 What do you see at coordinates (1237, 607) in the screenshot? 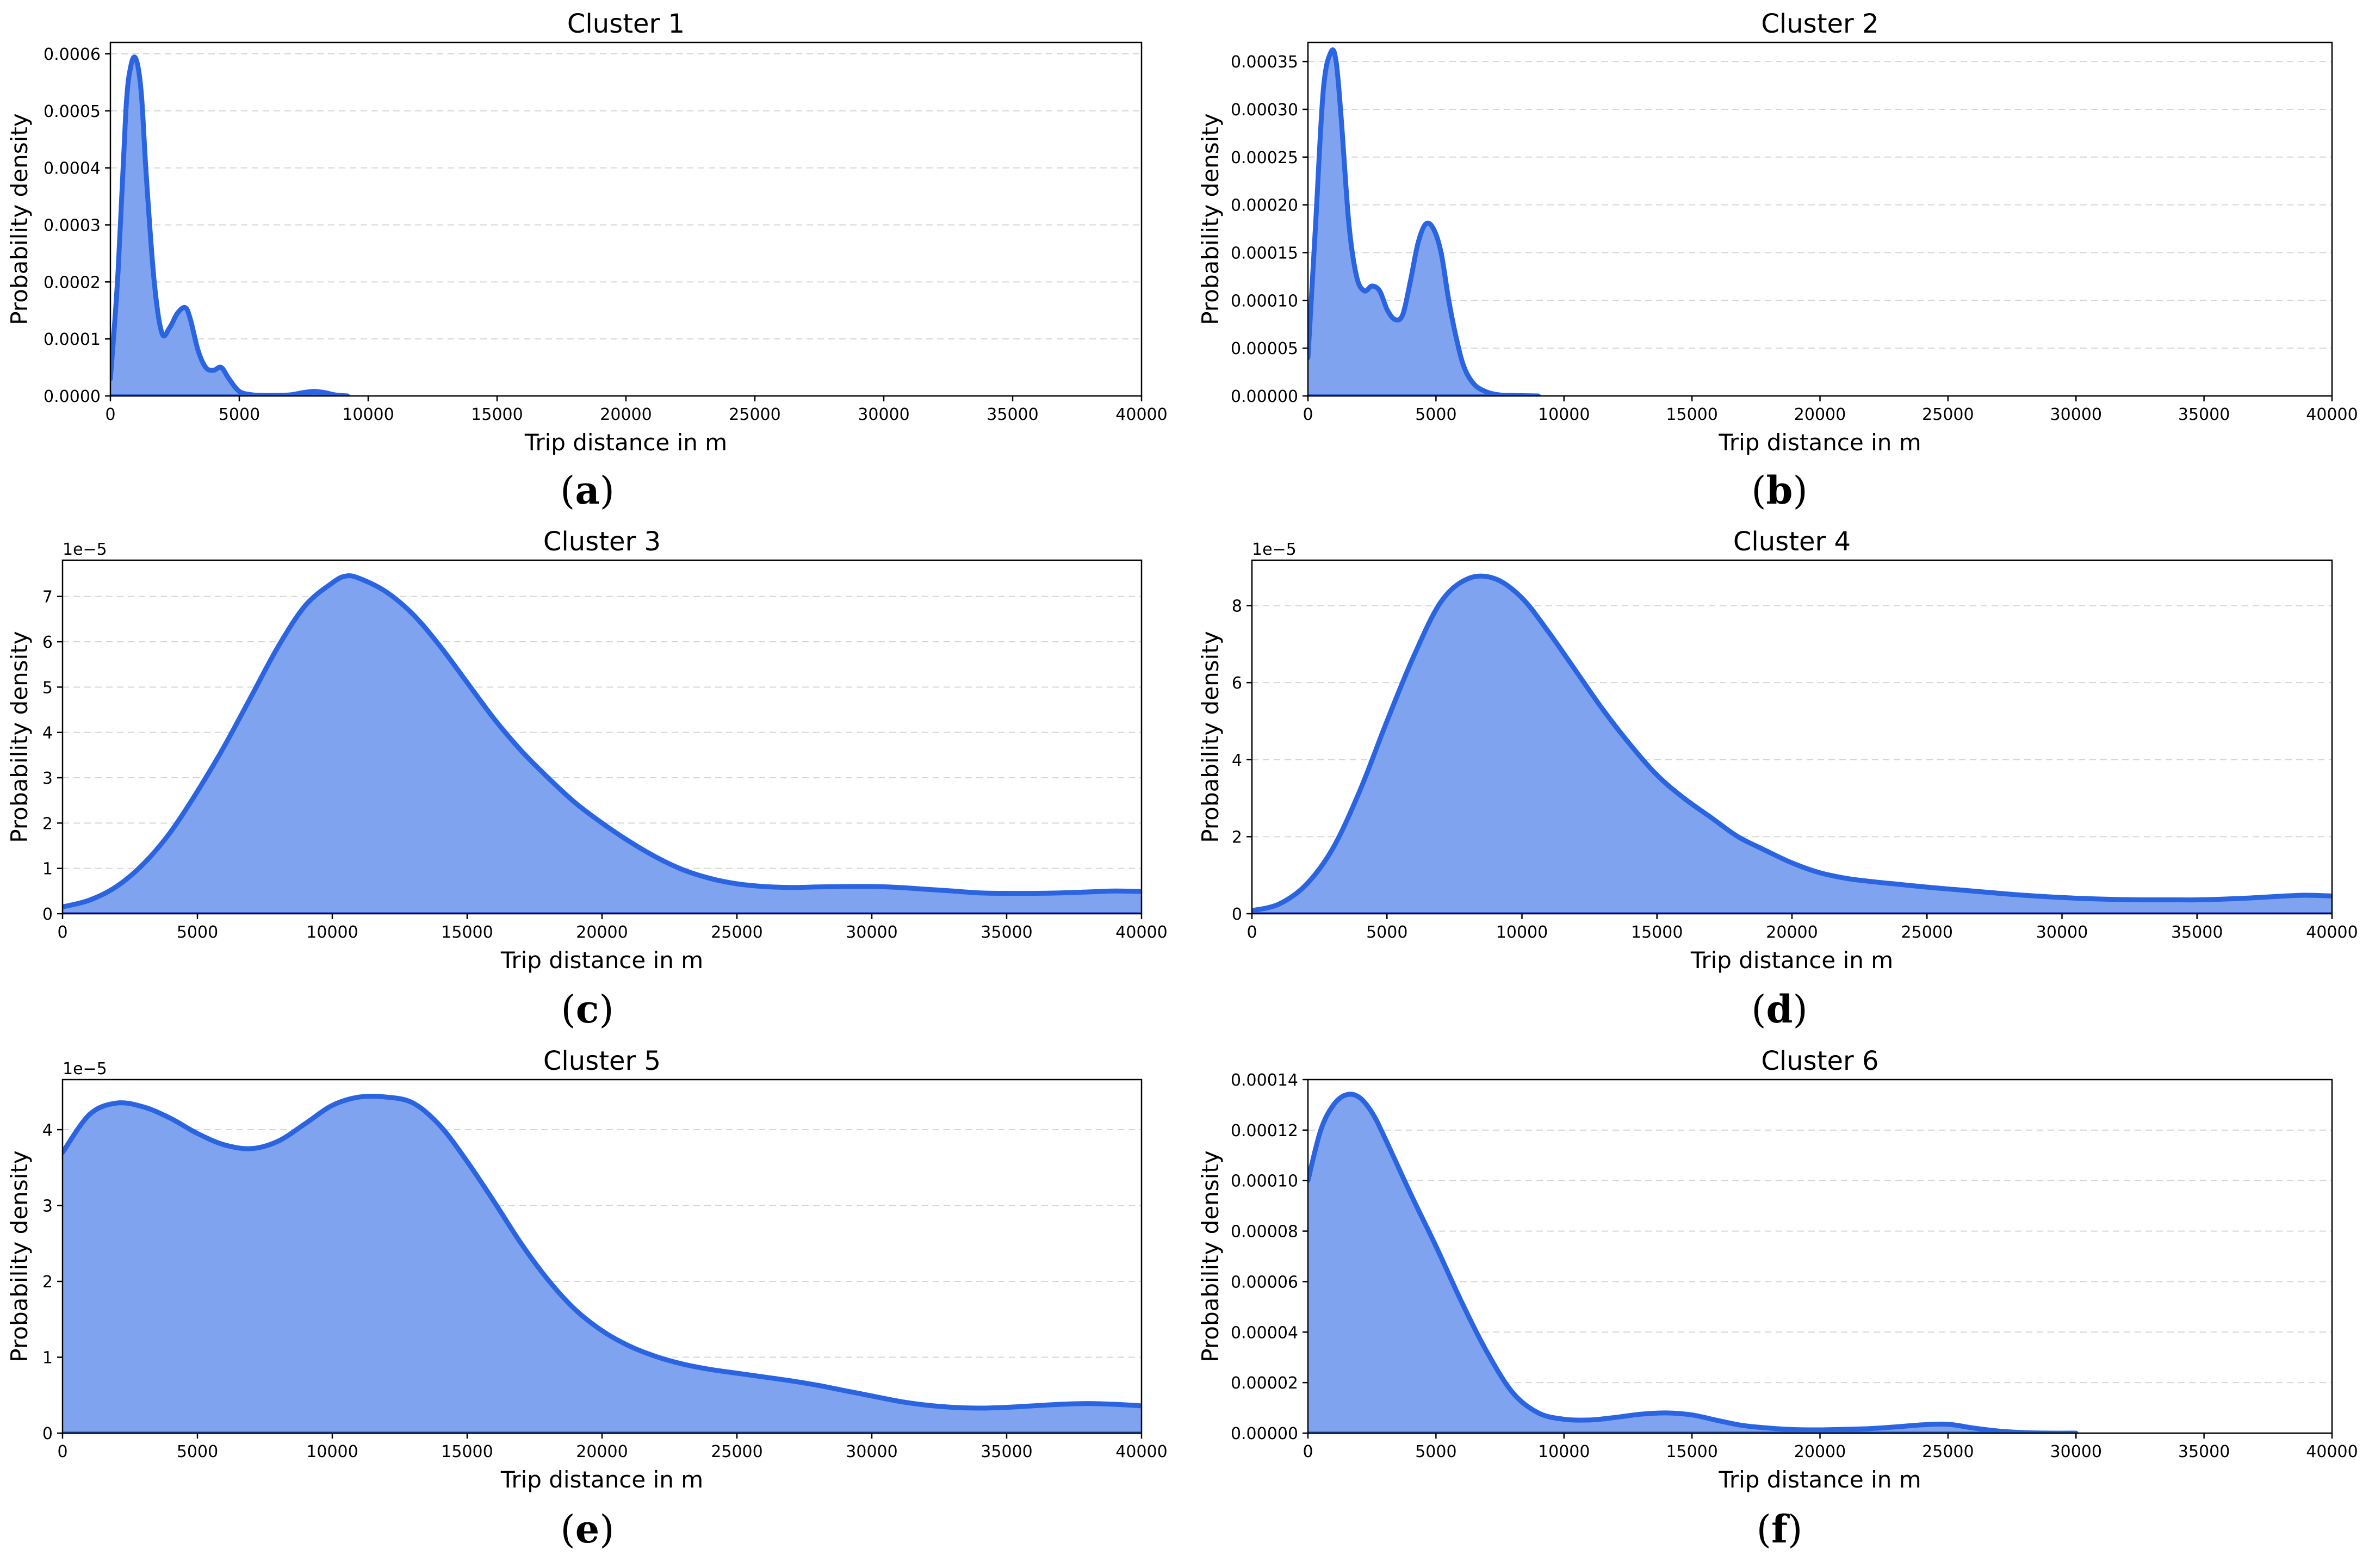
I see `y-tick-label: 8` at bounding box center [1237, 607].